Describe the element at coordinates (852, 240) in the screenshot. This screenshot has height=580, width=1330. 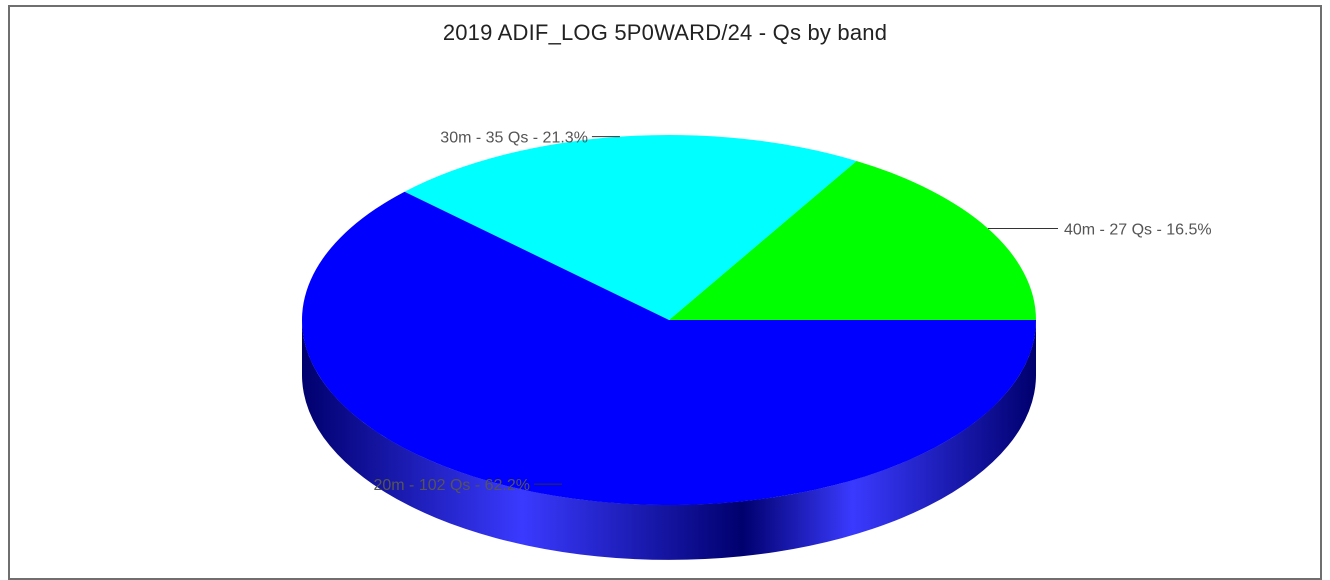
I see `pie-slice-40m` at that location.